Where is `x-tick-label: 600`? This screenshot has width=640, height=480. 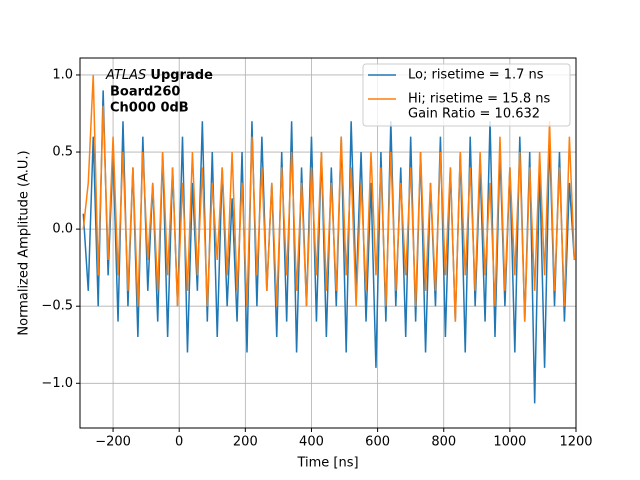 x-tick-label: 600 is located at coordinates (377, 442).